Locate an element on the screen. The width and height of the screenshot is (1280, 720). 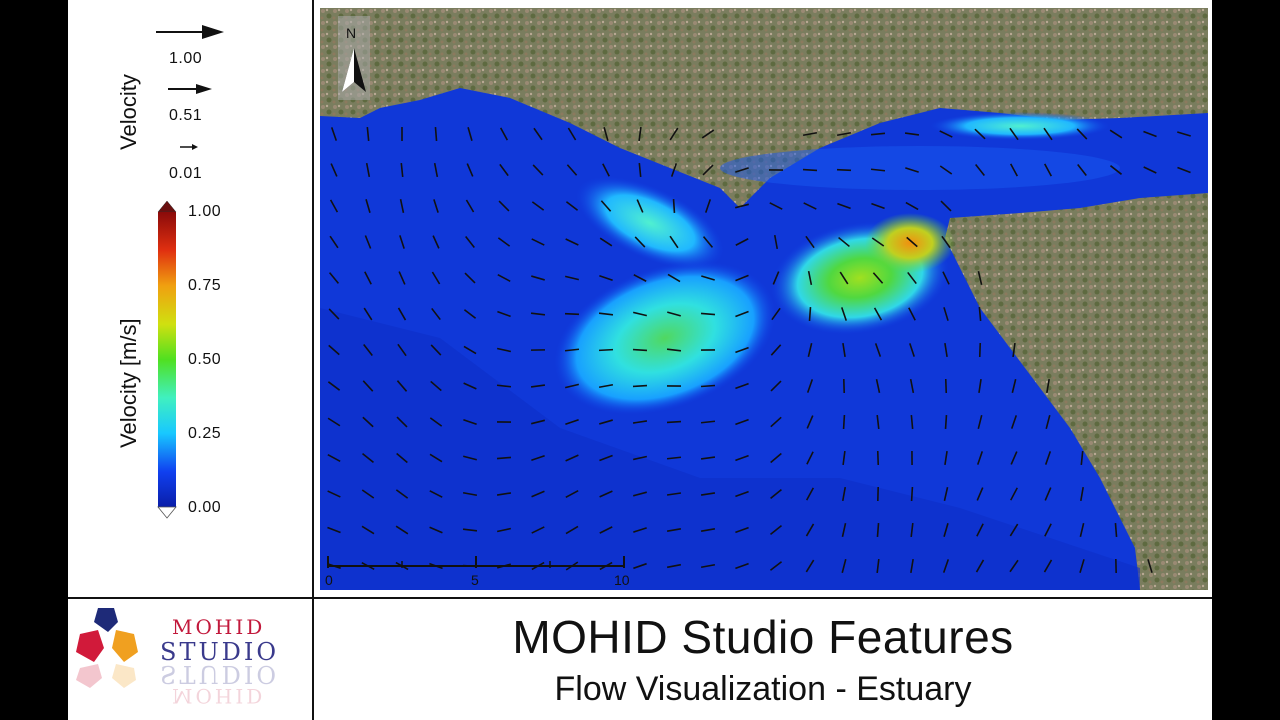
scale-bar: 0 5 10 is located at coordinates (477, 572).